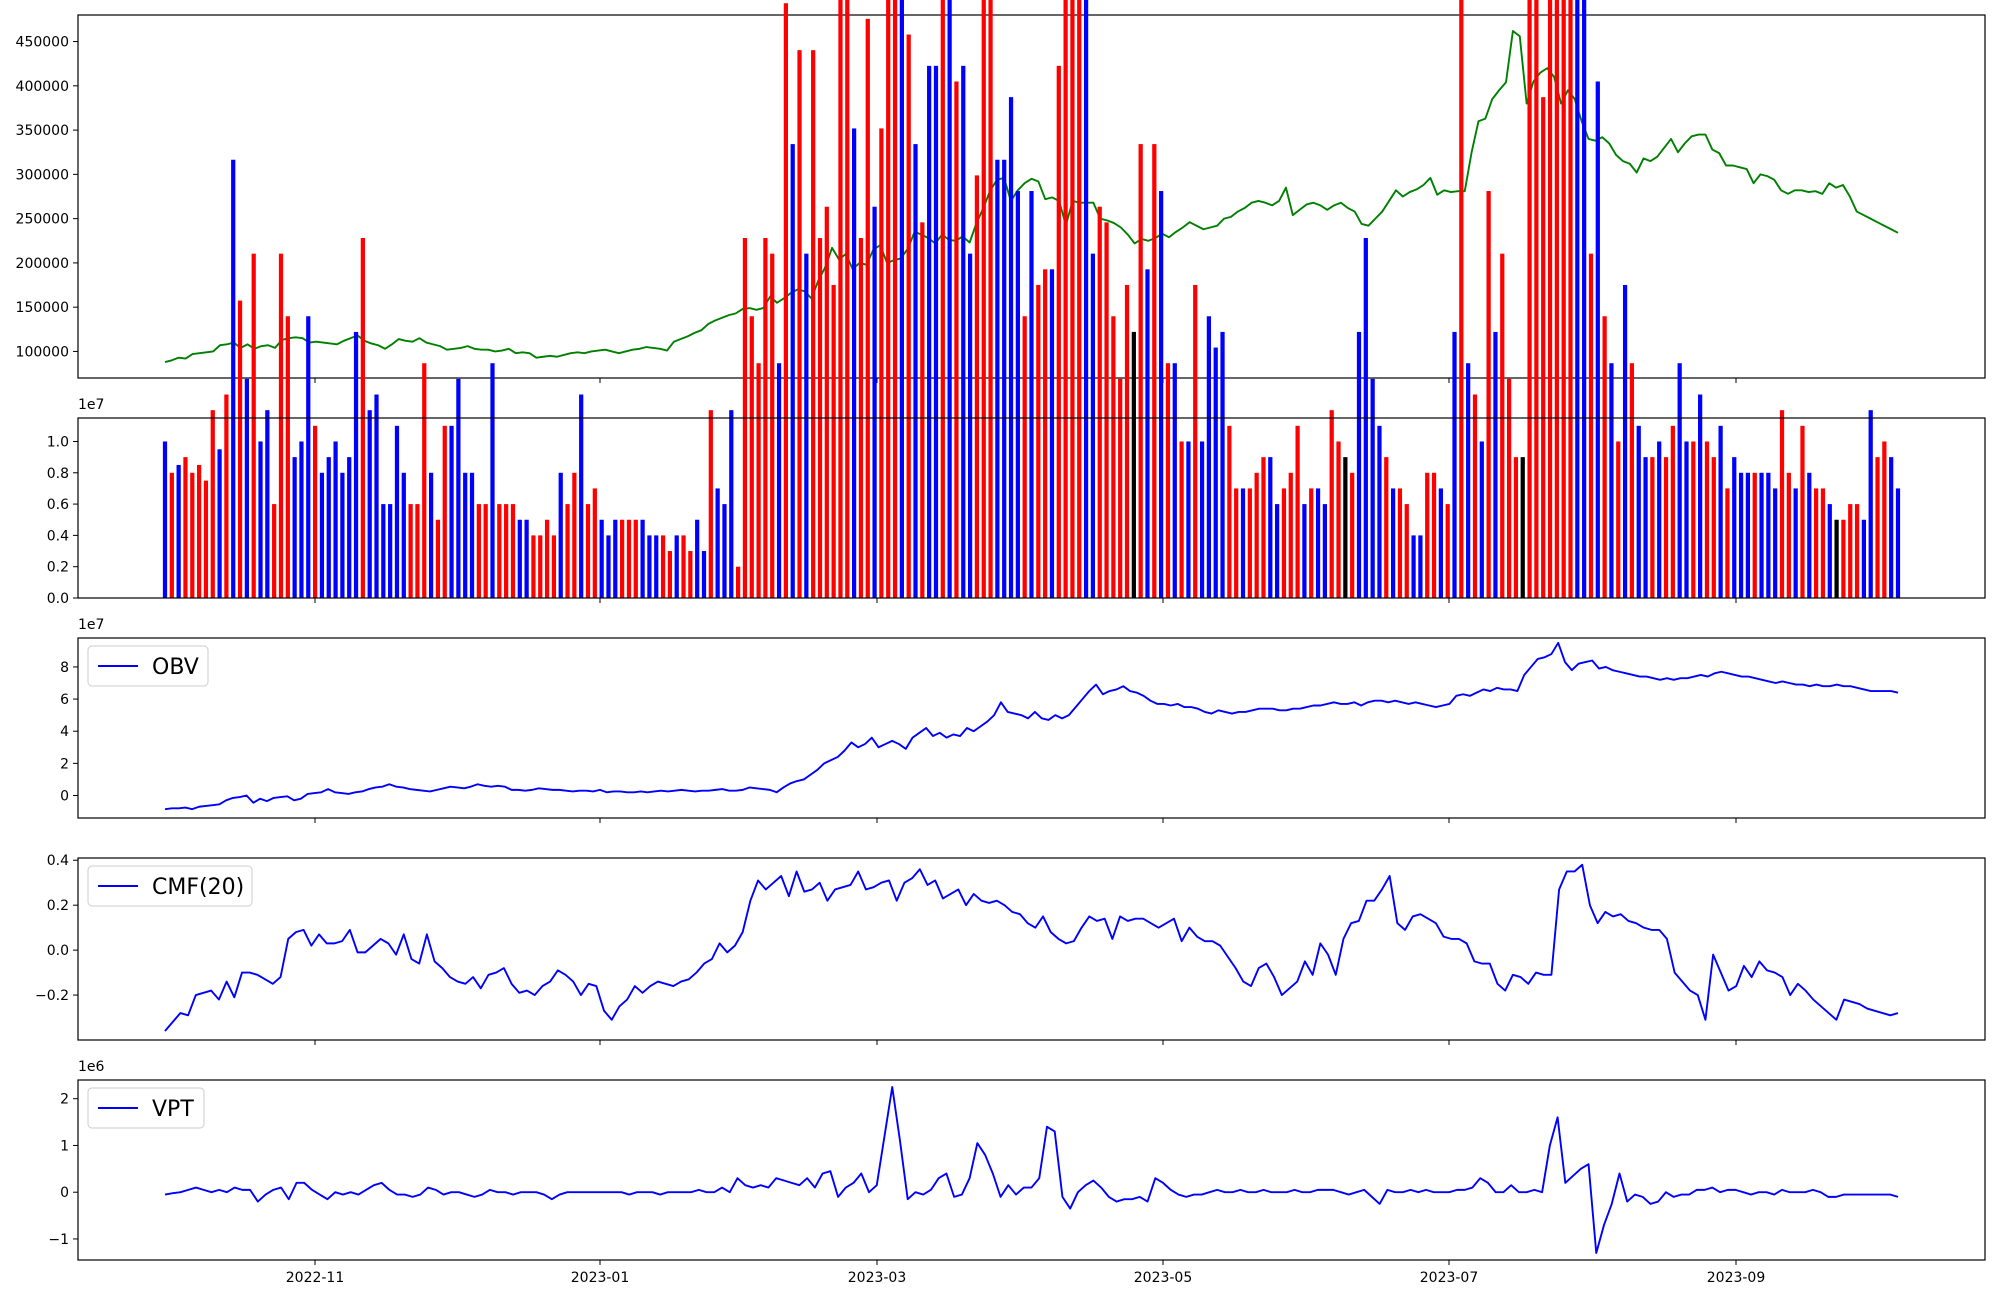  Describe the element at coordinates (58, 906) in the screenshot. I see `y-tick-label: 0.2` at that location.